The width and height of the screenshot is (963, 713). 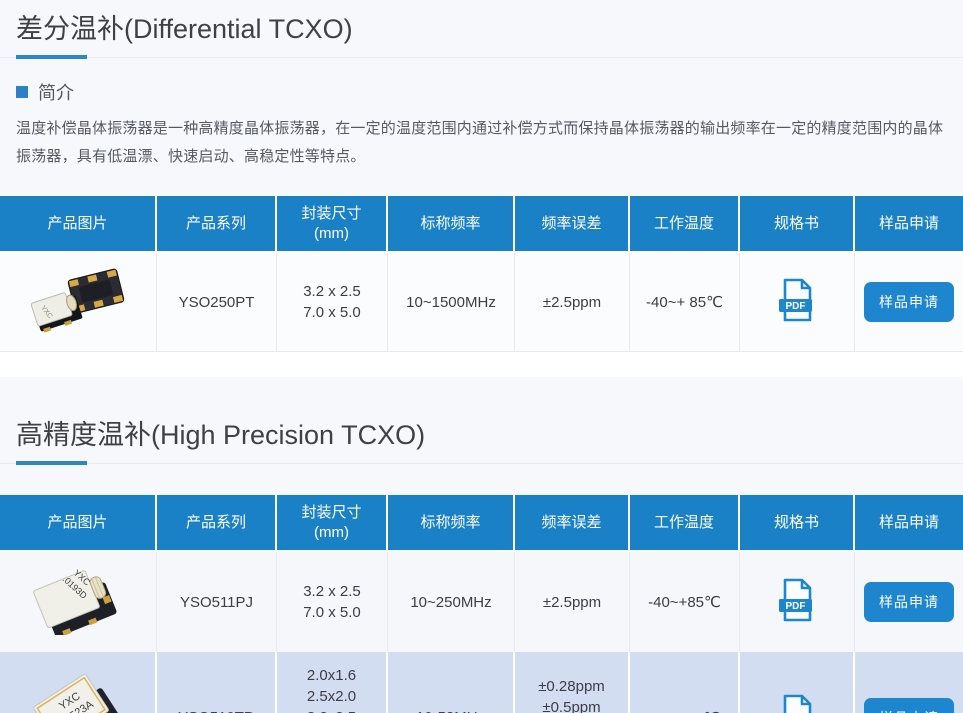 What do you see at coordinates (451, 602) in the screenshot?
I see `nominal-frequency: 10~250MHz` at bounding box center [451, 602].